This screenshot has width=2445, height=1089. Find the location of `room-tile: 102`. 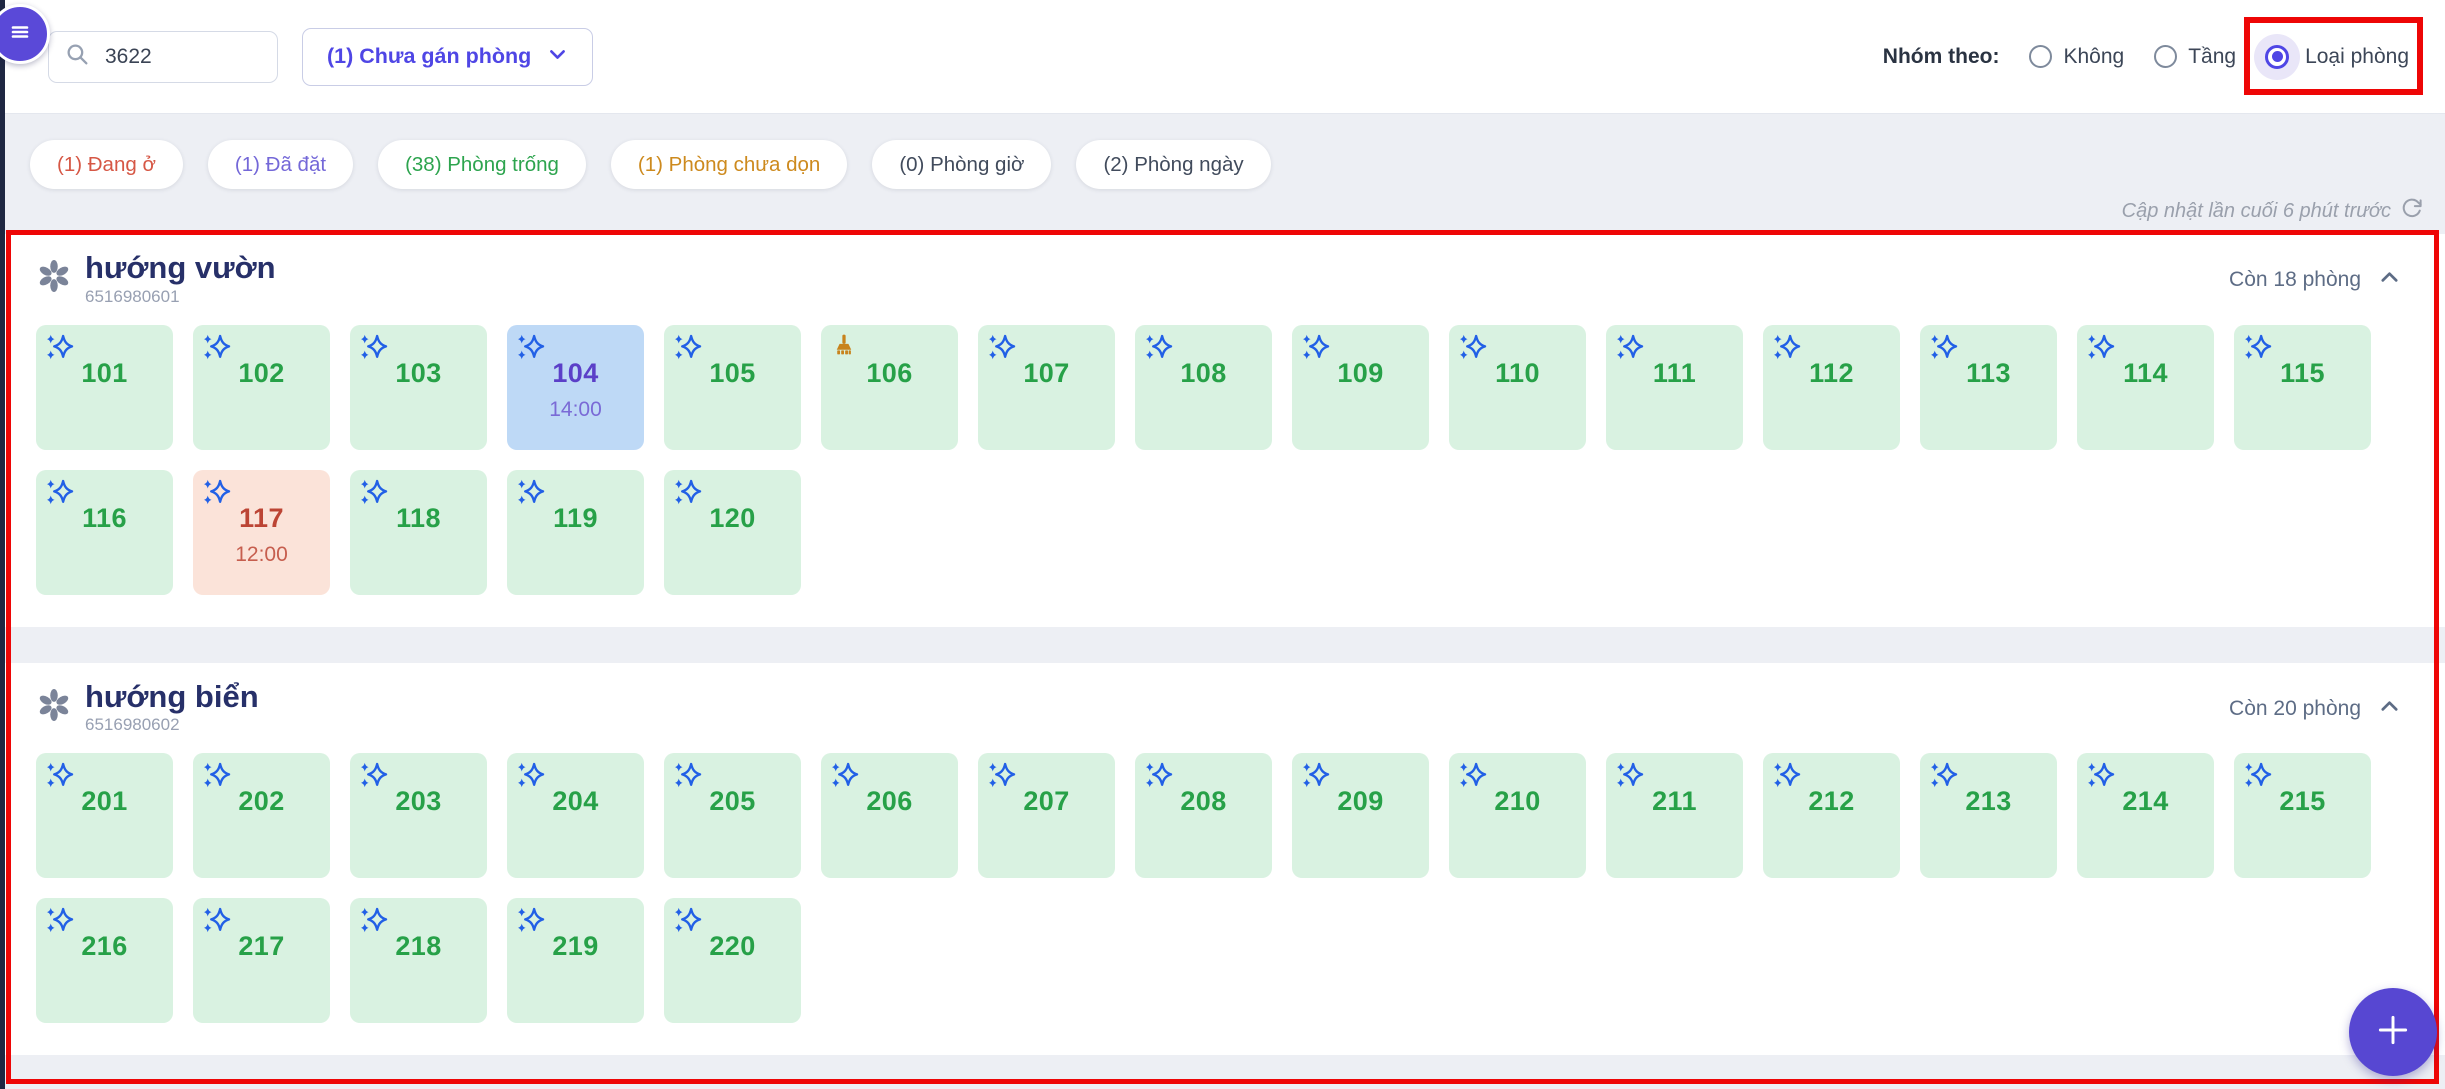

room-tile: 102 is located at coordinates (261, 387).